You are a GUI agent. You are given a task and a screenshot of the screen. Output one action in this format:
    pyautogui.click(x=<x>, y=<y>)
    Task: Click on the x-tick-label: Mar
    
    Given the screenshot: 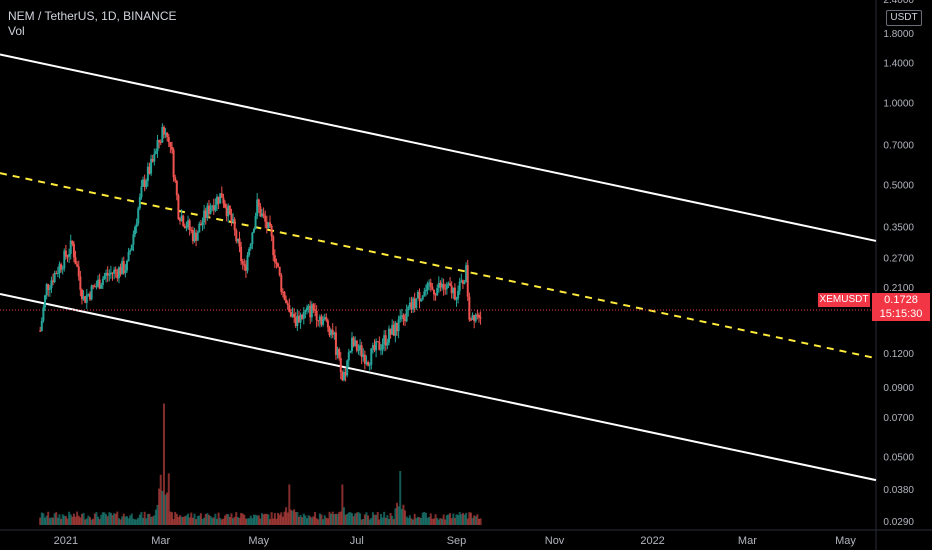 What is the action you would take?
    pyautogui.click(x=160, y=541)
    